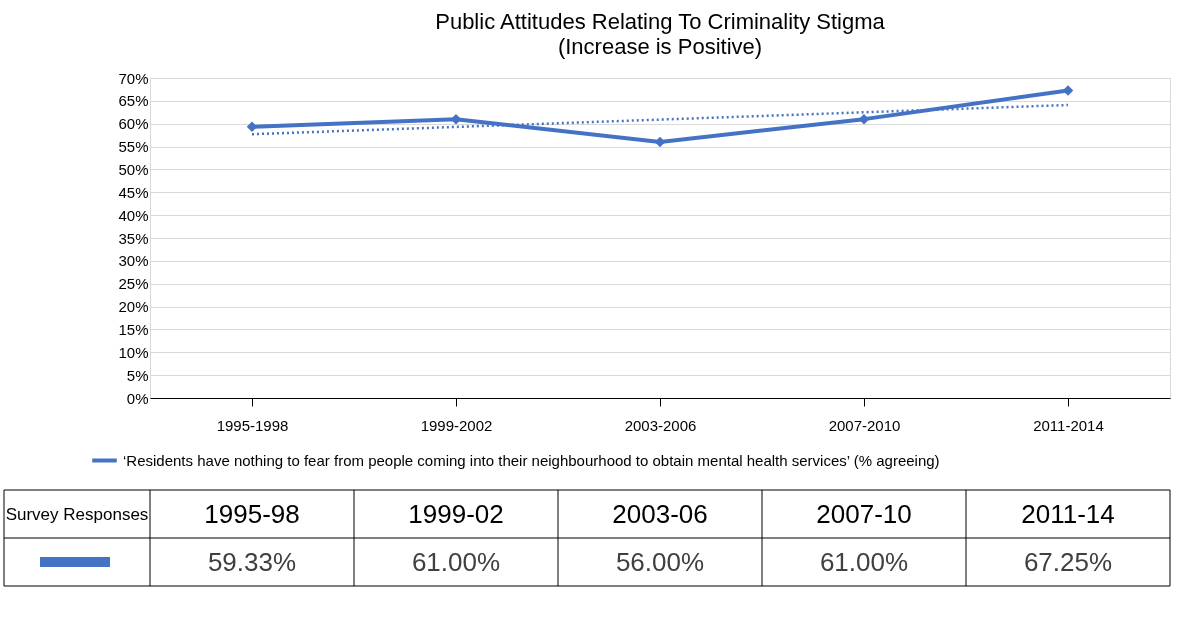 The width and height of the screenshot is (1187, 621). I want to click on text: 2007-10, so click(864, 514).